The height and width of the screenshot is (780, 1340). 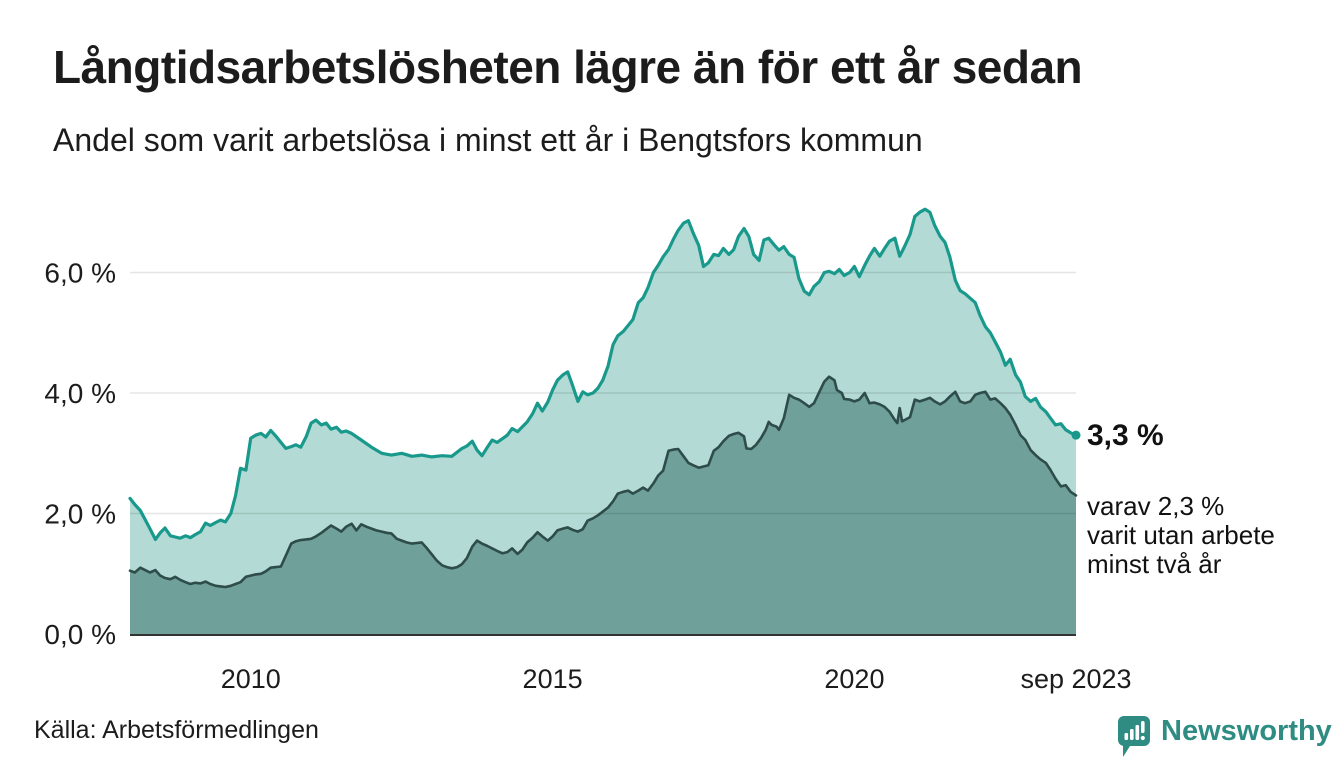 I want to click on y-axis-tick-label: 6,0 %, so click(x=80, y=273).